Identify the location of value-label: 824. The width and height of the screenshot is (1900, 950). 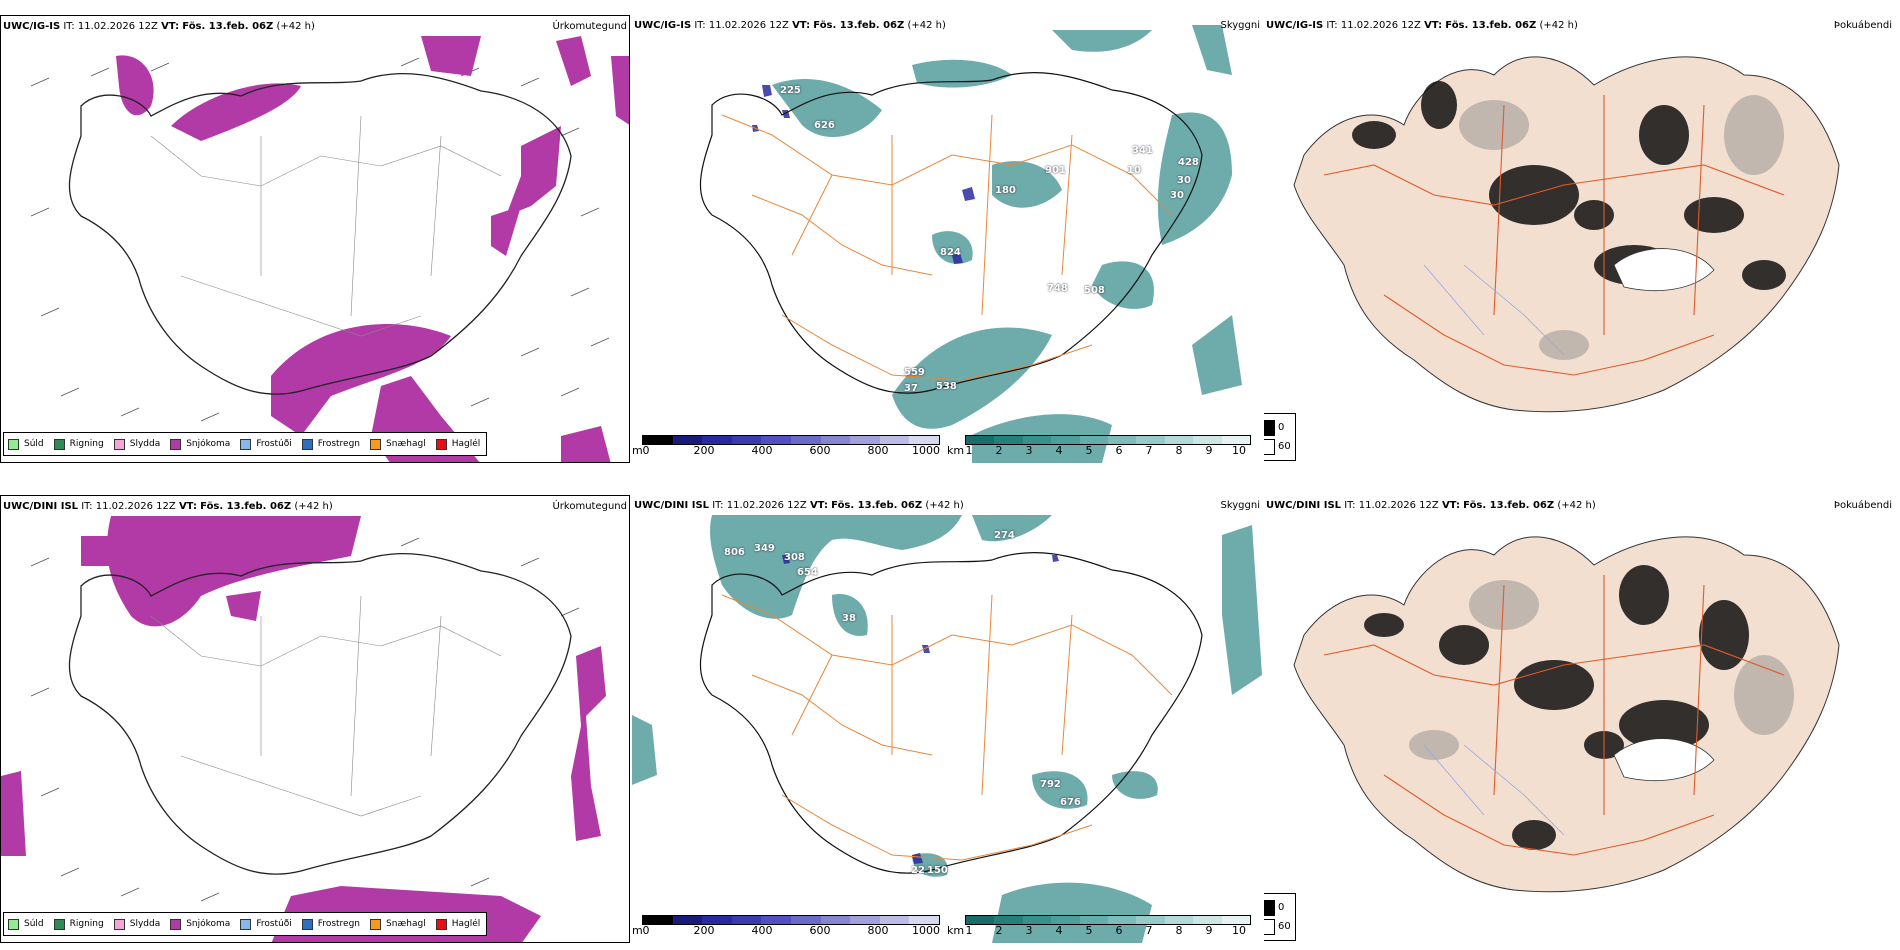
(950, 252).